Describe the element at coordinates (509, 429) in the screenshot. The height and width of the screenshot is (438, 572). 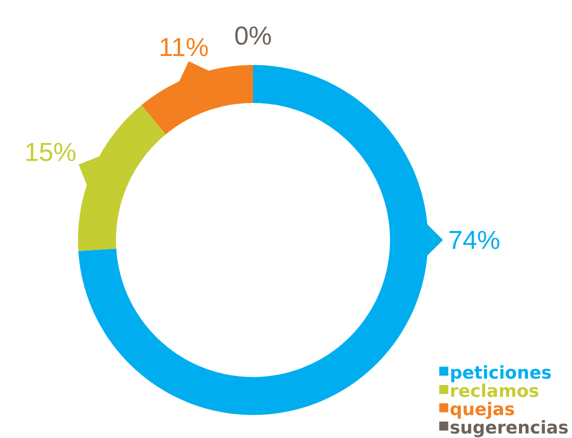
I see `legend-label: sugerencias` at that location.